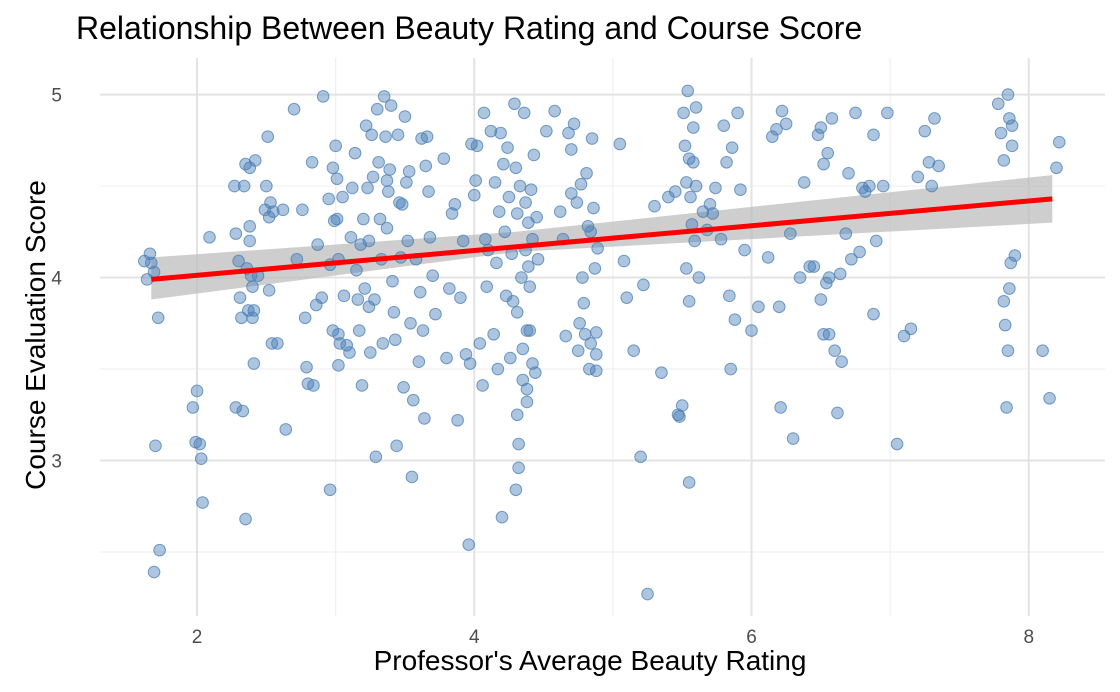 This screenshot has height=692, width=1120. Describe the element at coordinates (751, 637) in the screenshot. I see `x-tick-label: 6` at that location.